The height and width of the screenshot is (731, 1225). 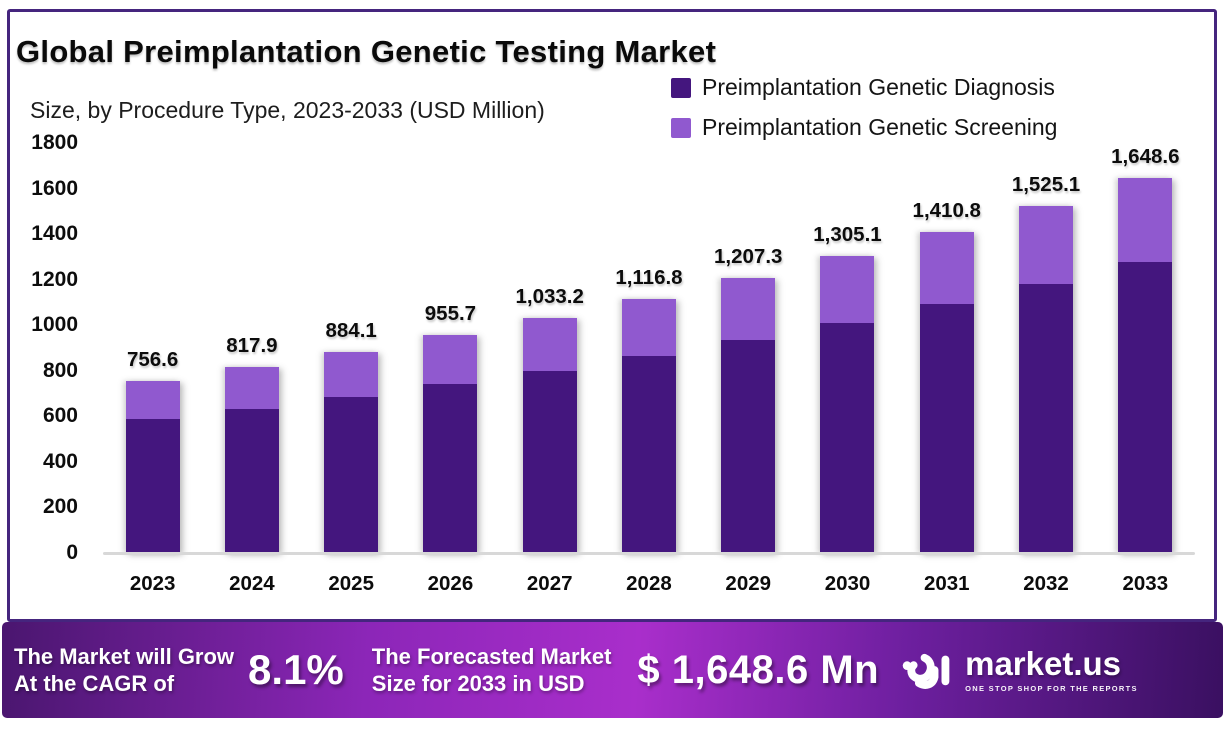 I want to click on x-axis-label: 2028, so click(x=649, y=583).